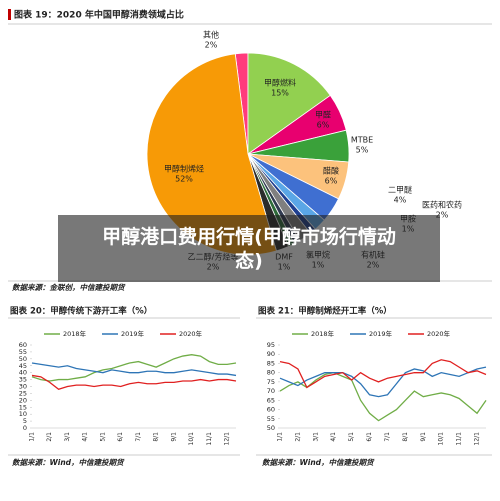 The image size is (500, 501). What do you see at coordinates (289, 103) in the screenshot?
I see `pie-slice` at bounding box center [289, 103].